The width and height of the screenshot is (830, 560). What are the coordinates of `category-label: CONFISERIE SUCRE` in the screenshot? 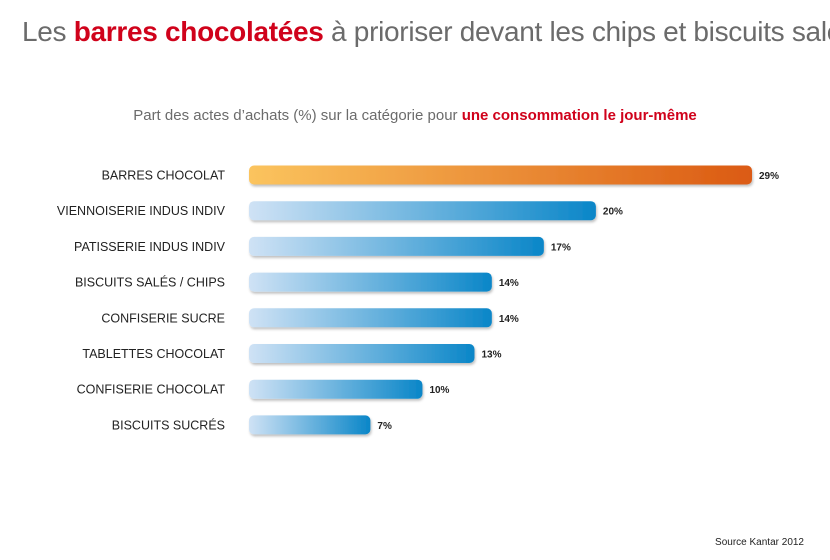 It's located at (163, 318).